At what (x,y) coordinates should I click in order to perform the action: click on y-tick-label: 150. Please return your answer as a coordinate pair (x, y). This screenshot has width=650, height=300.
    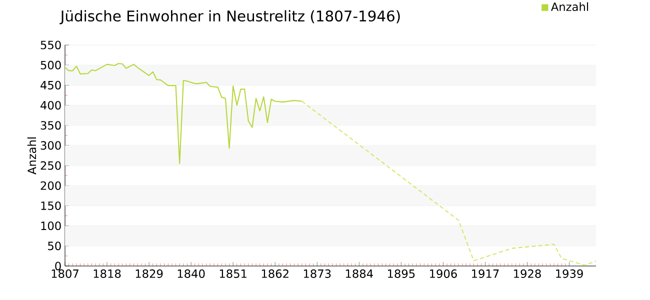
    Looking at the image, I should click on (51, 205).